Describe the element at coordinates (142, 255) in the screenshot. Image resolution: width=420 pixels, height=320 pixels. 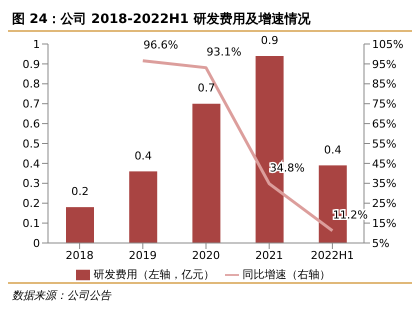
I see `x-tick-label: 2019` at that location.